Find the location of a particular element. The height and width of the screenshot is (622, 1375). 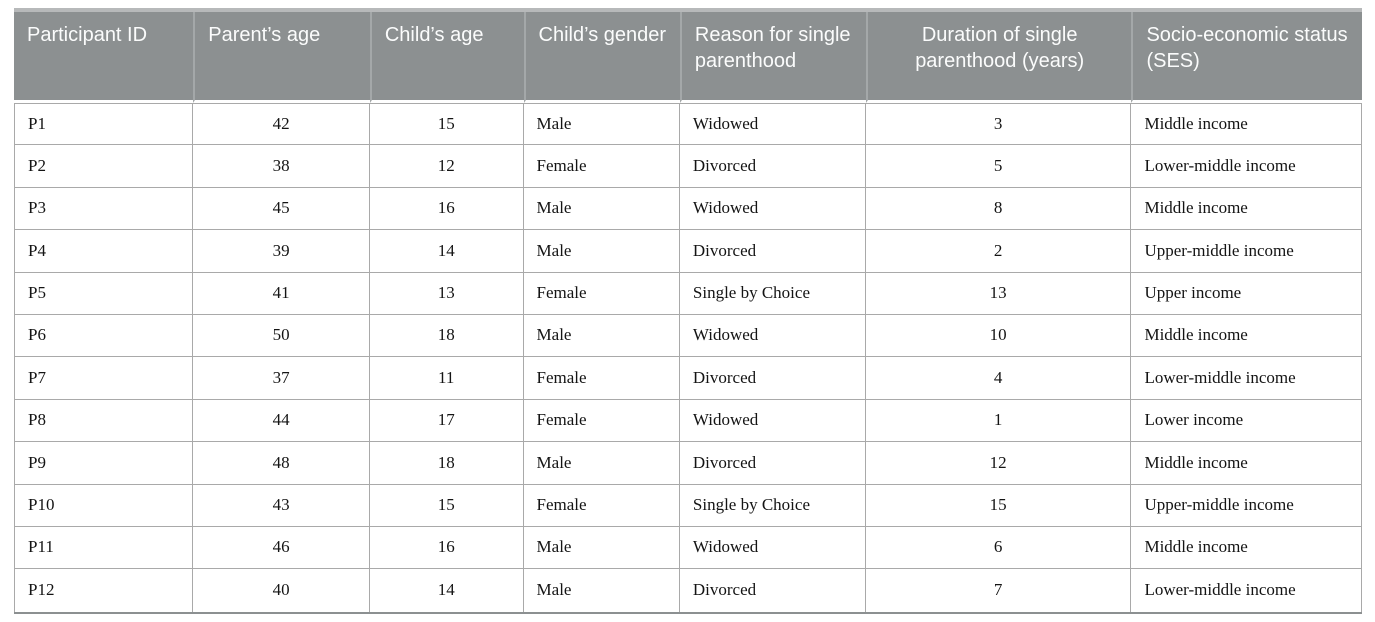

table-row: P8 44 17 Female Widowed 1 Lower income is located at coordinates (688, 421).